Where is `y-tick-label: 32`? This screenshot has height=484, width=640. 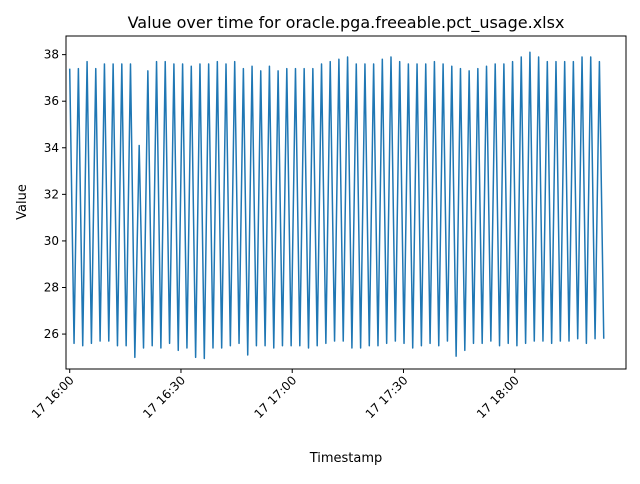
y-tick-label: 32 is located at coordinates (51, 194).